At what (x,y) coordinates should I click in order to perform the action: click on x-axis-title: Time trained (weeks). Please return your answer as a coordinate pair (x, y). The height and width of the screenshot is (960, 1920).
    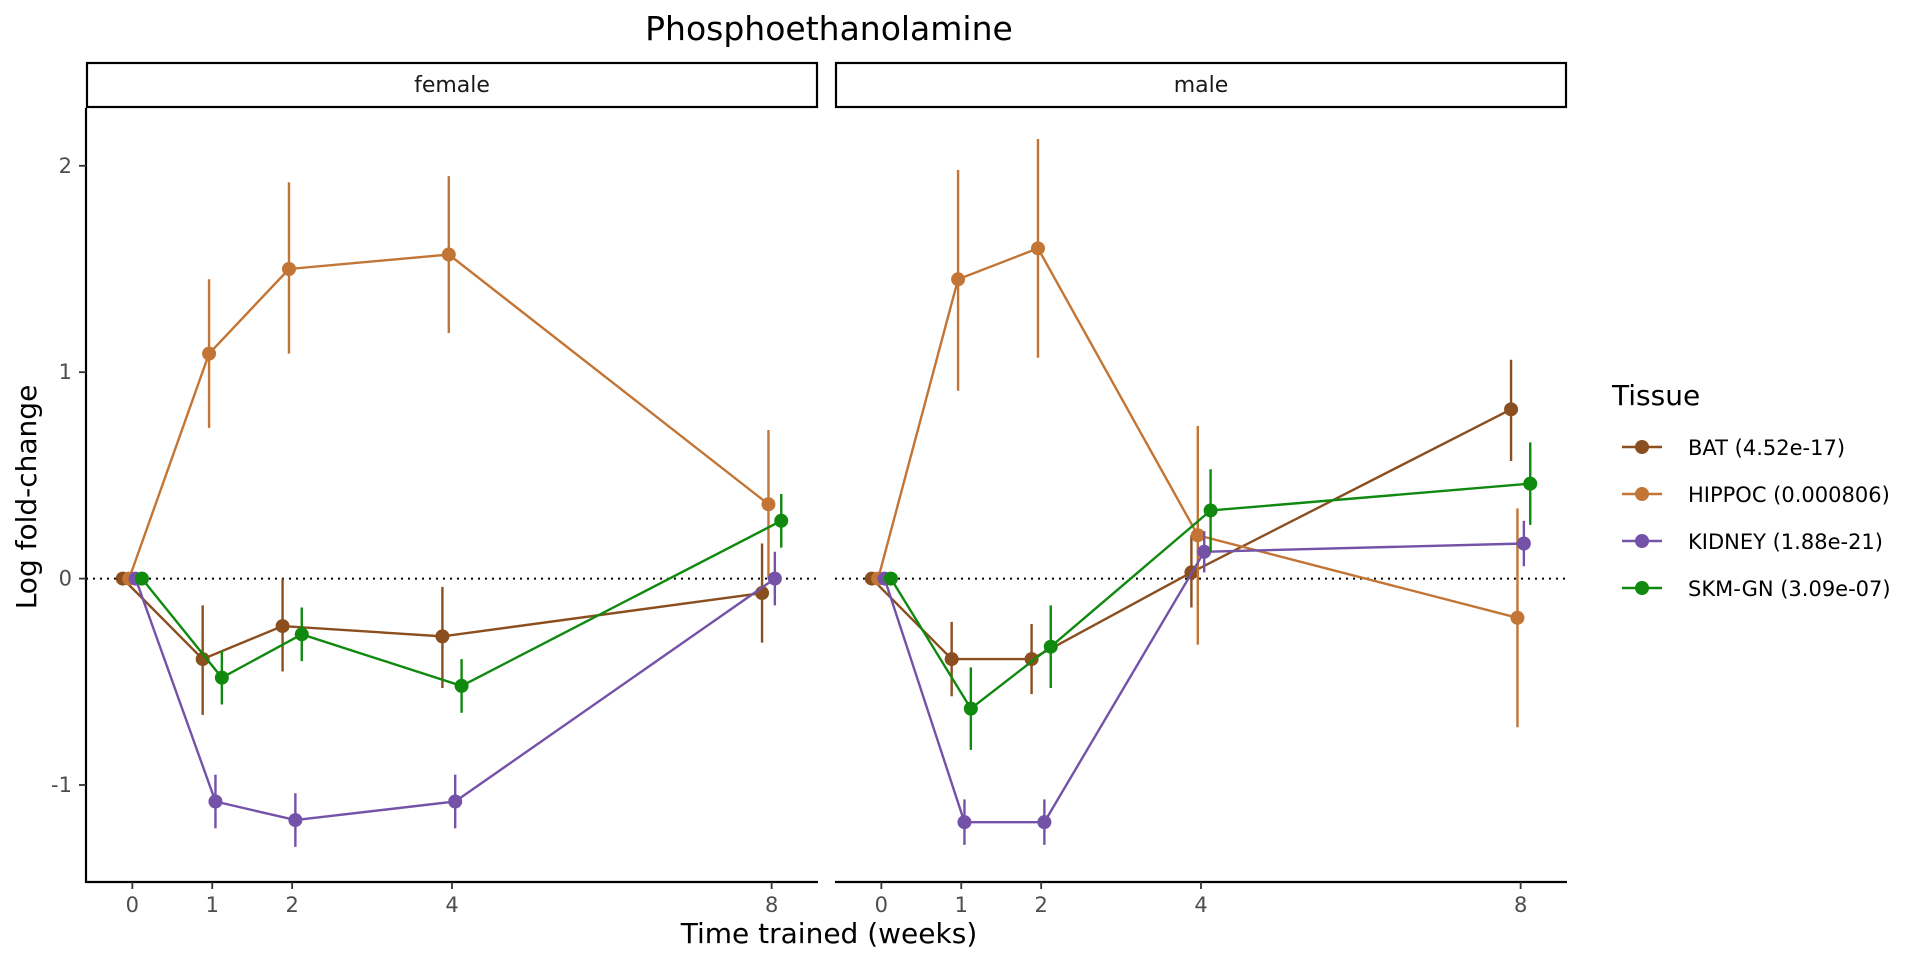
    Looking at the image, I should click on (829, 933).